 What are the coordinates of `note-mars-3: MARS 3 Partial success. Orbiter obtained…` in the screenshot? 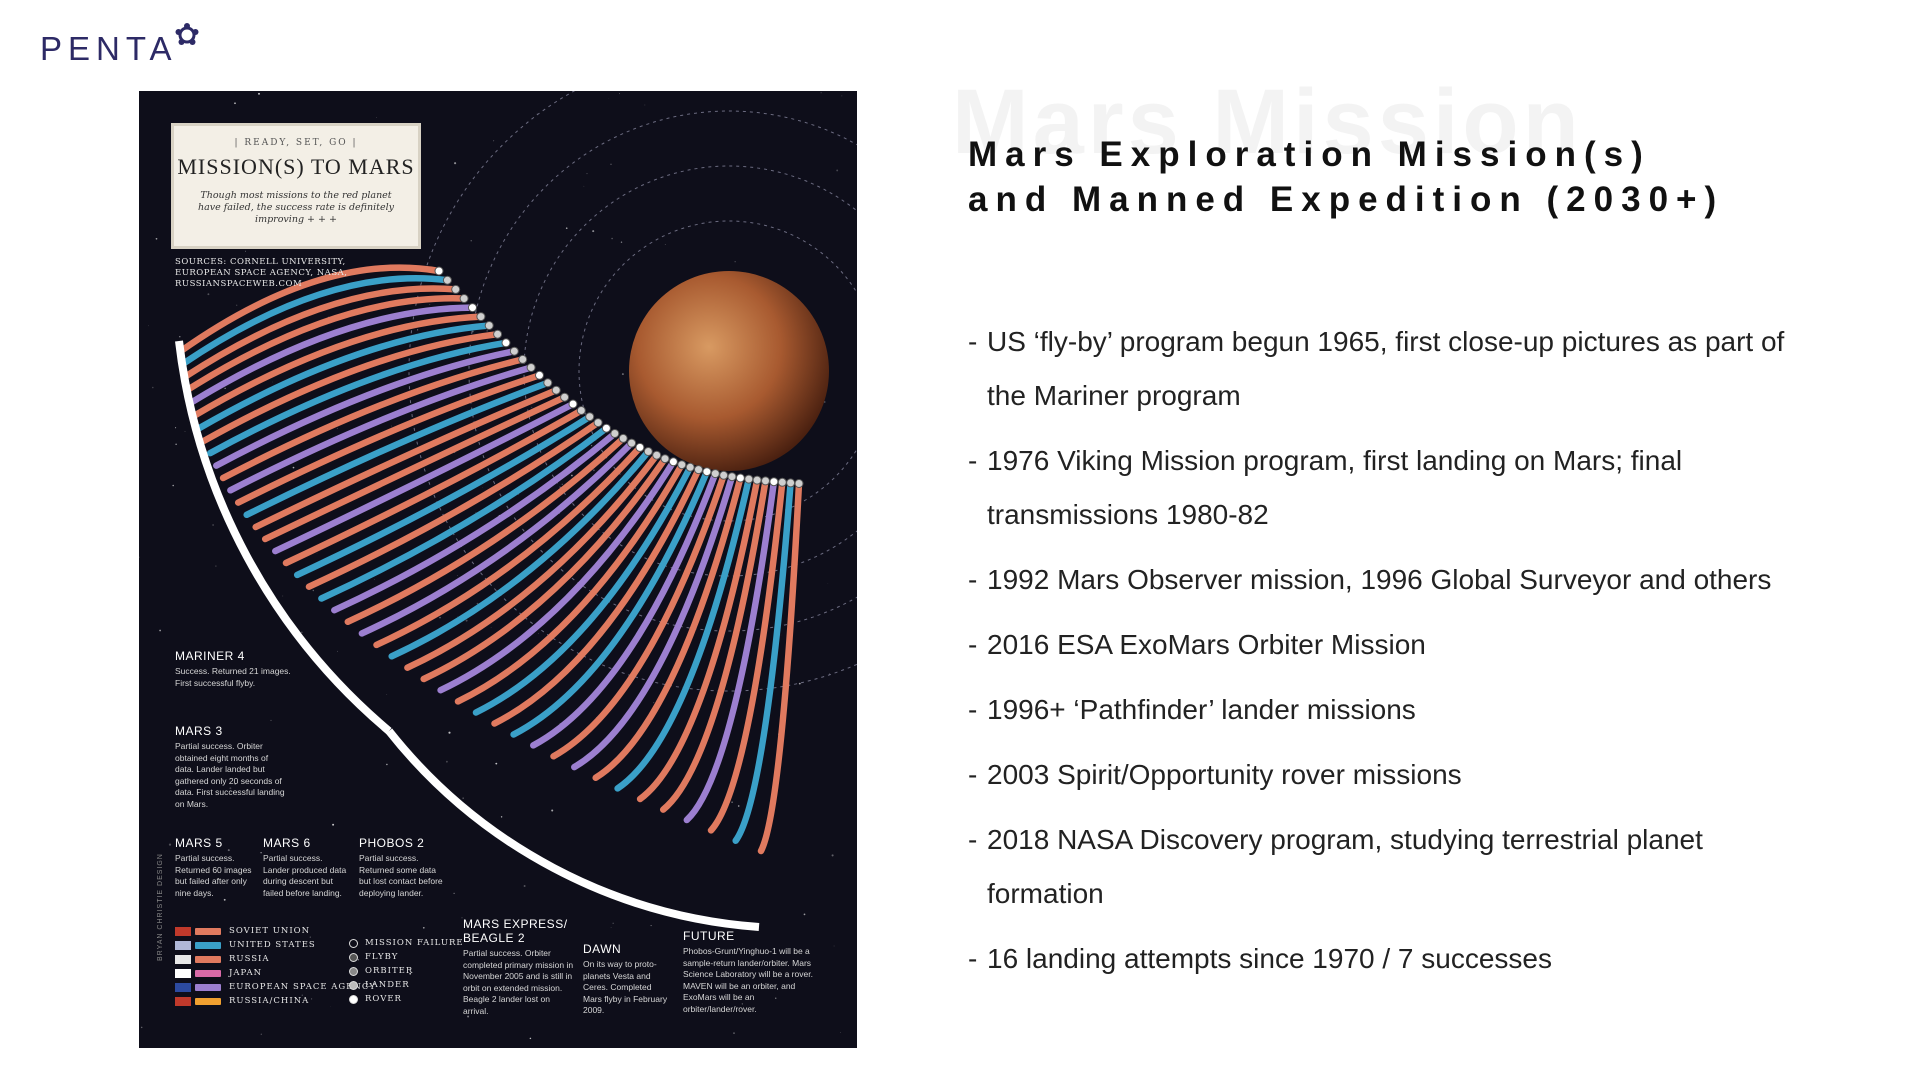 It's located at (230, 766).